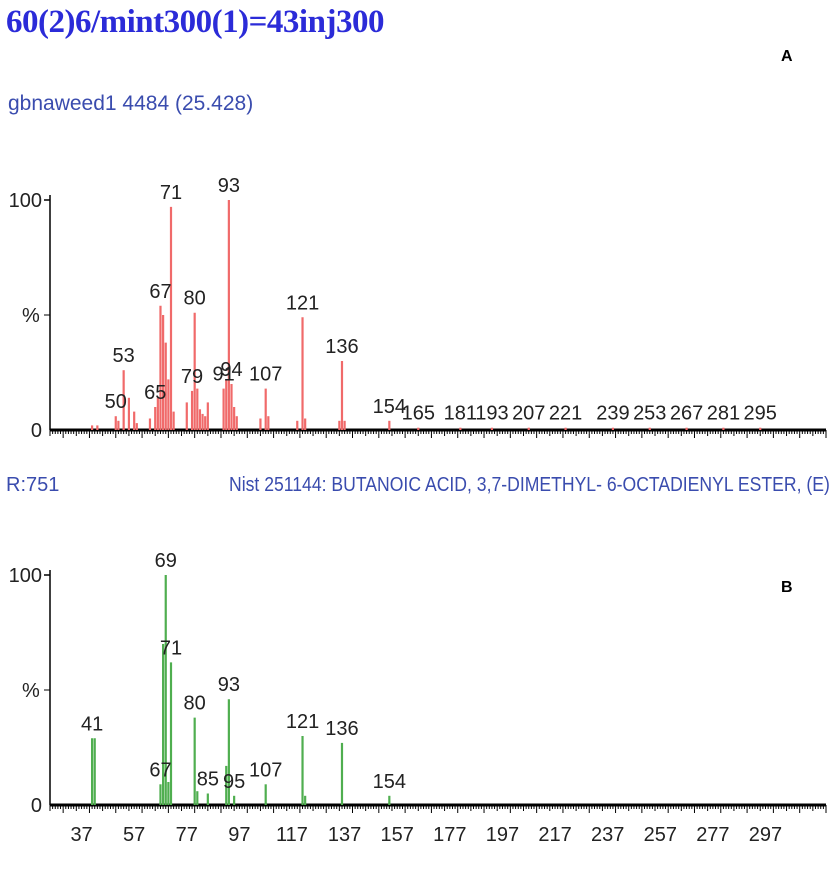 Image resolution: width=829 pixels, height=880 pixels. I want to click on scan-info: gbnaweed1 4484 (25.428), so click(131, 103).